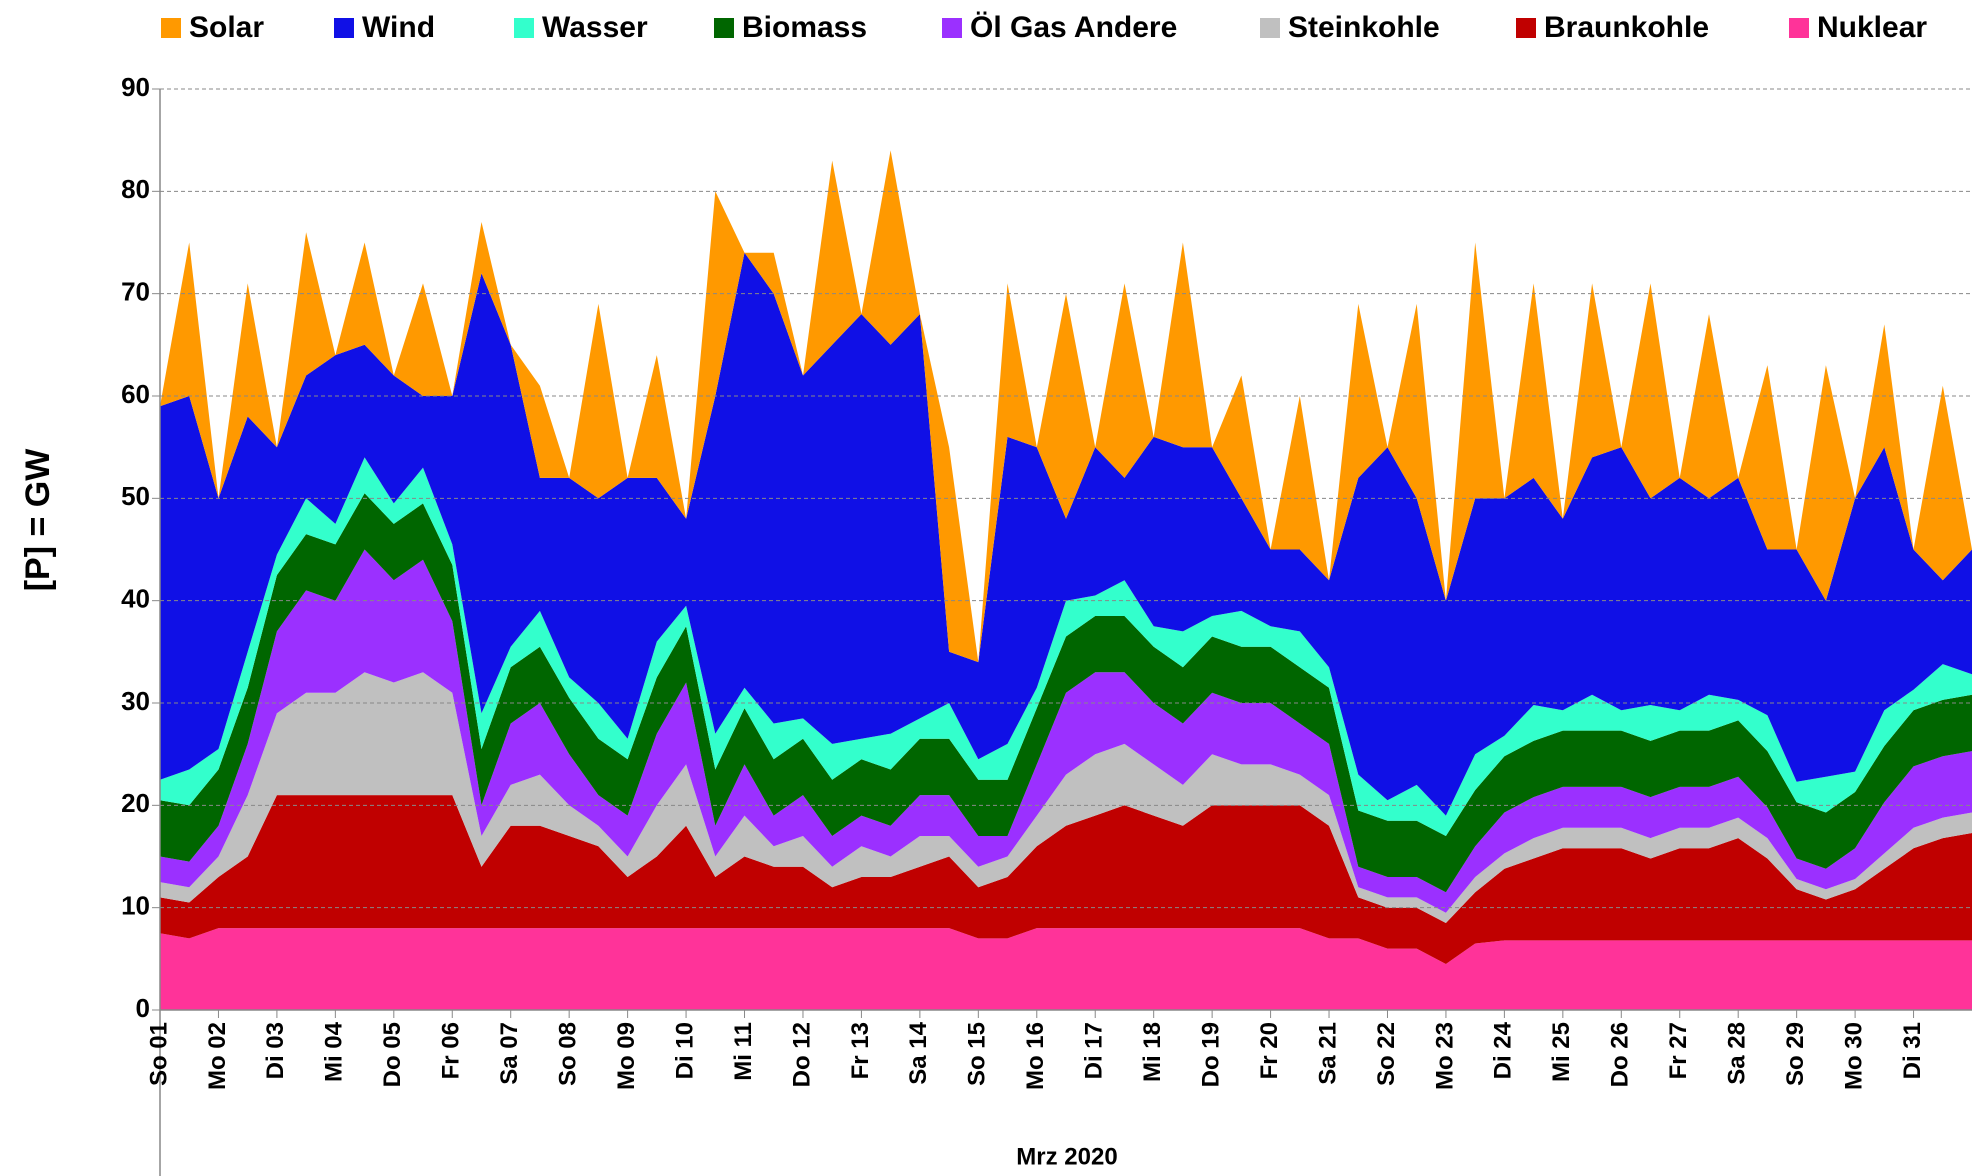 Image resolution: width=1975 pixels, height=1176 pixels. What do you see at coordinates (1035, 1056) in the screenshot?
I see `x-tick-label: Mo 16` at bounding box center [1035, 1056].